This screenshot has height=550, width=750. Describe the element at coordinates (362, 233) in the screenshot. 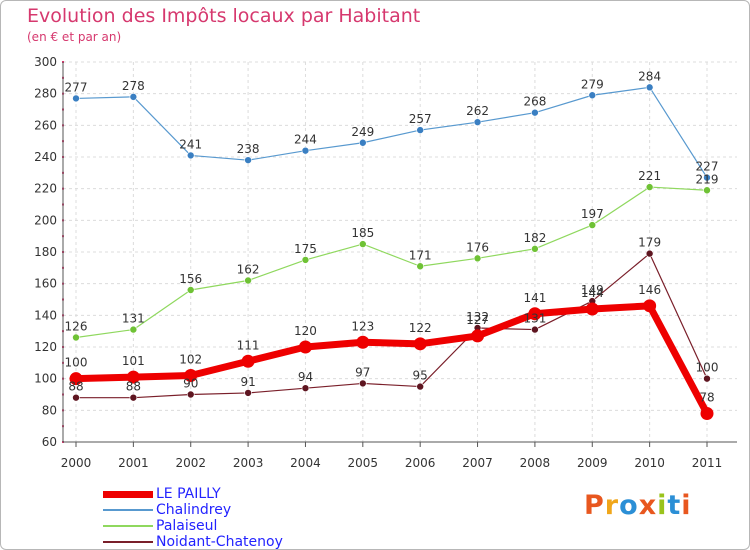

I see `data-label: 185` at that location.